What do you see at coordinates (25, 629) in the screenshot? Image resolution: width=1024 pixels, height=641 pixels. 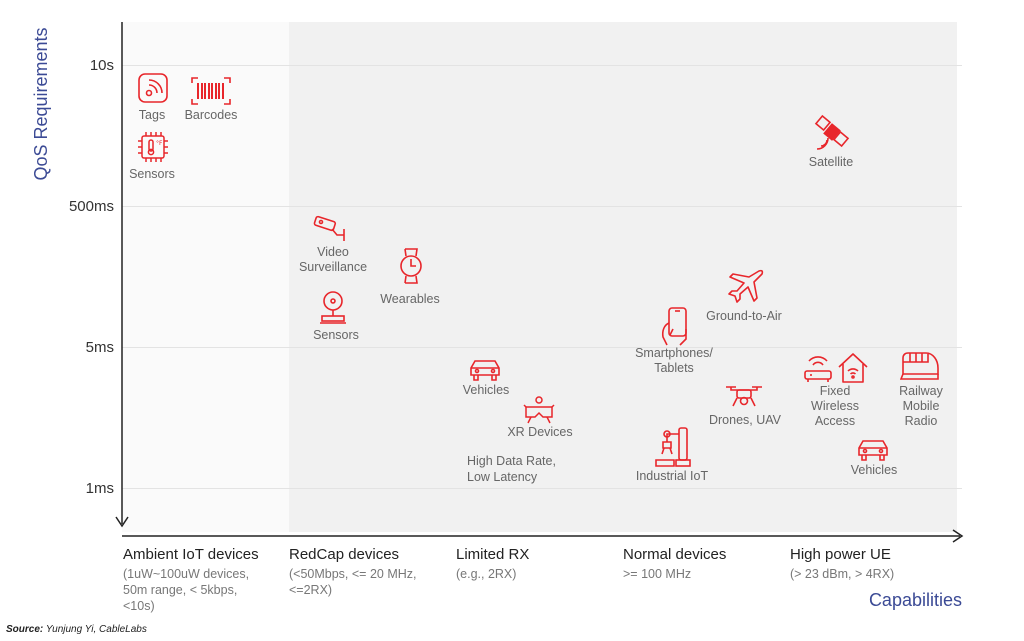 I see `source-label: Source:` at bounding box center [25, 629].